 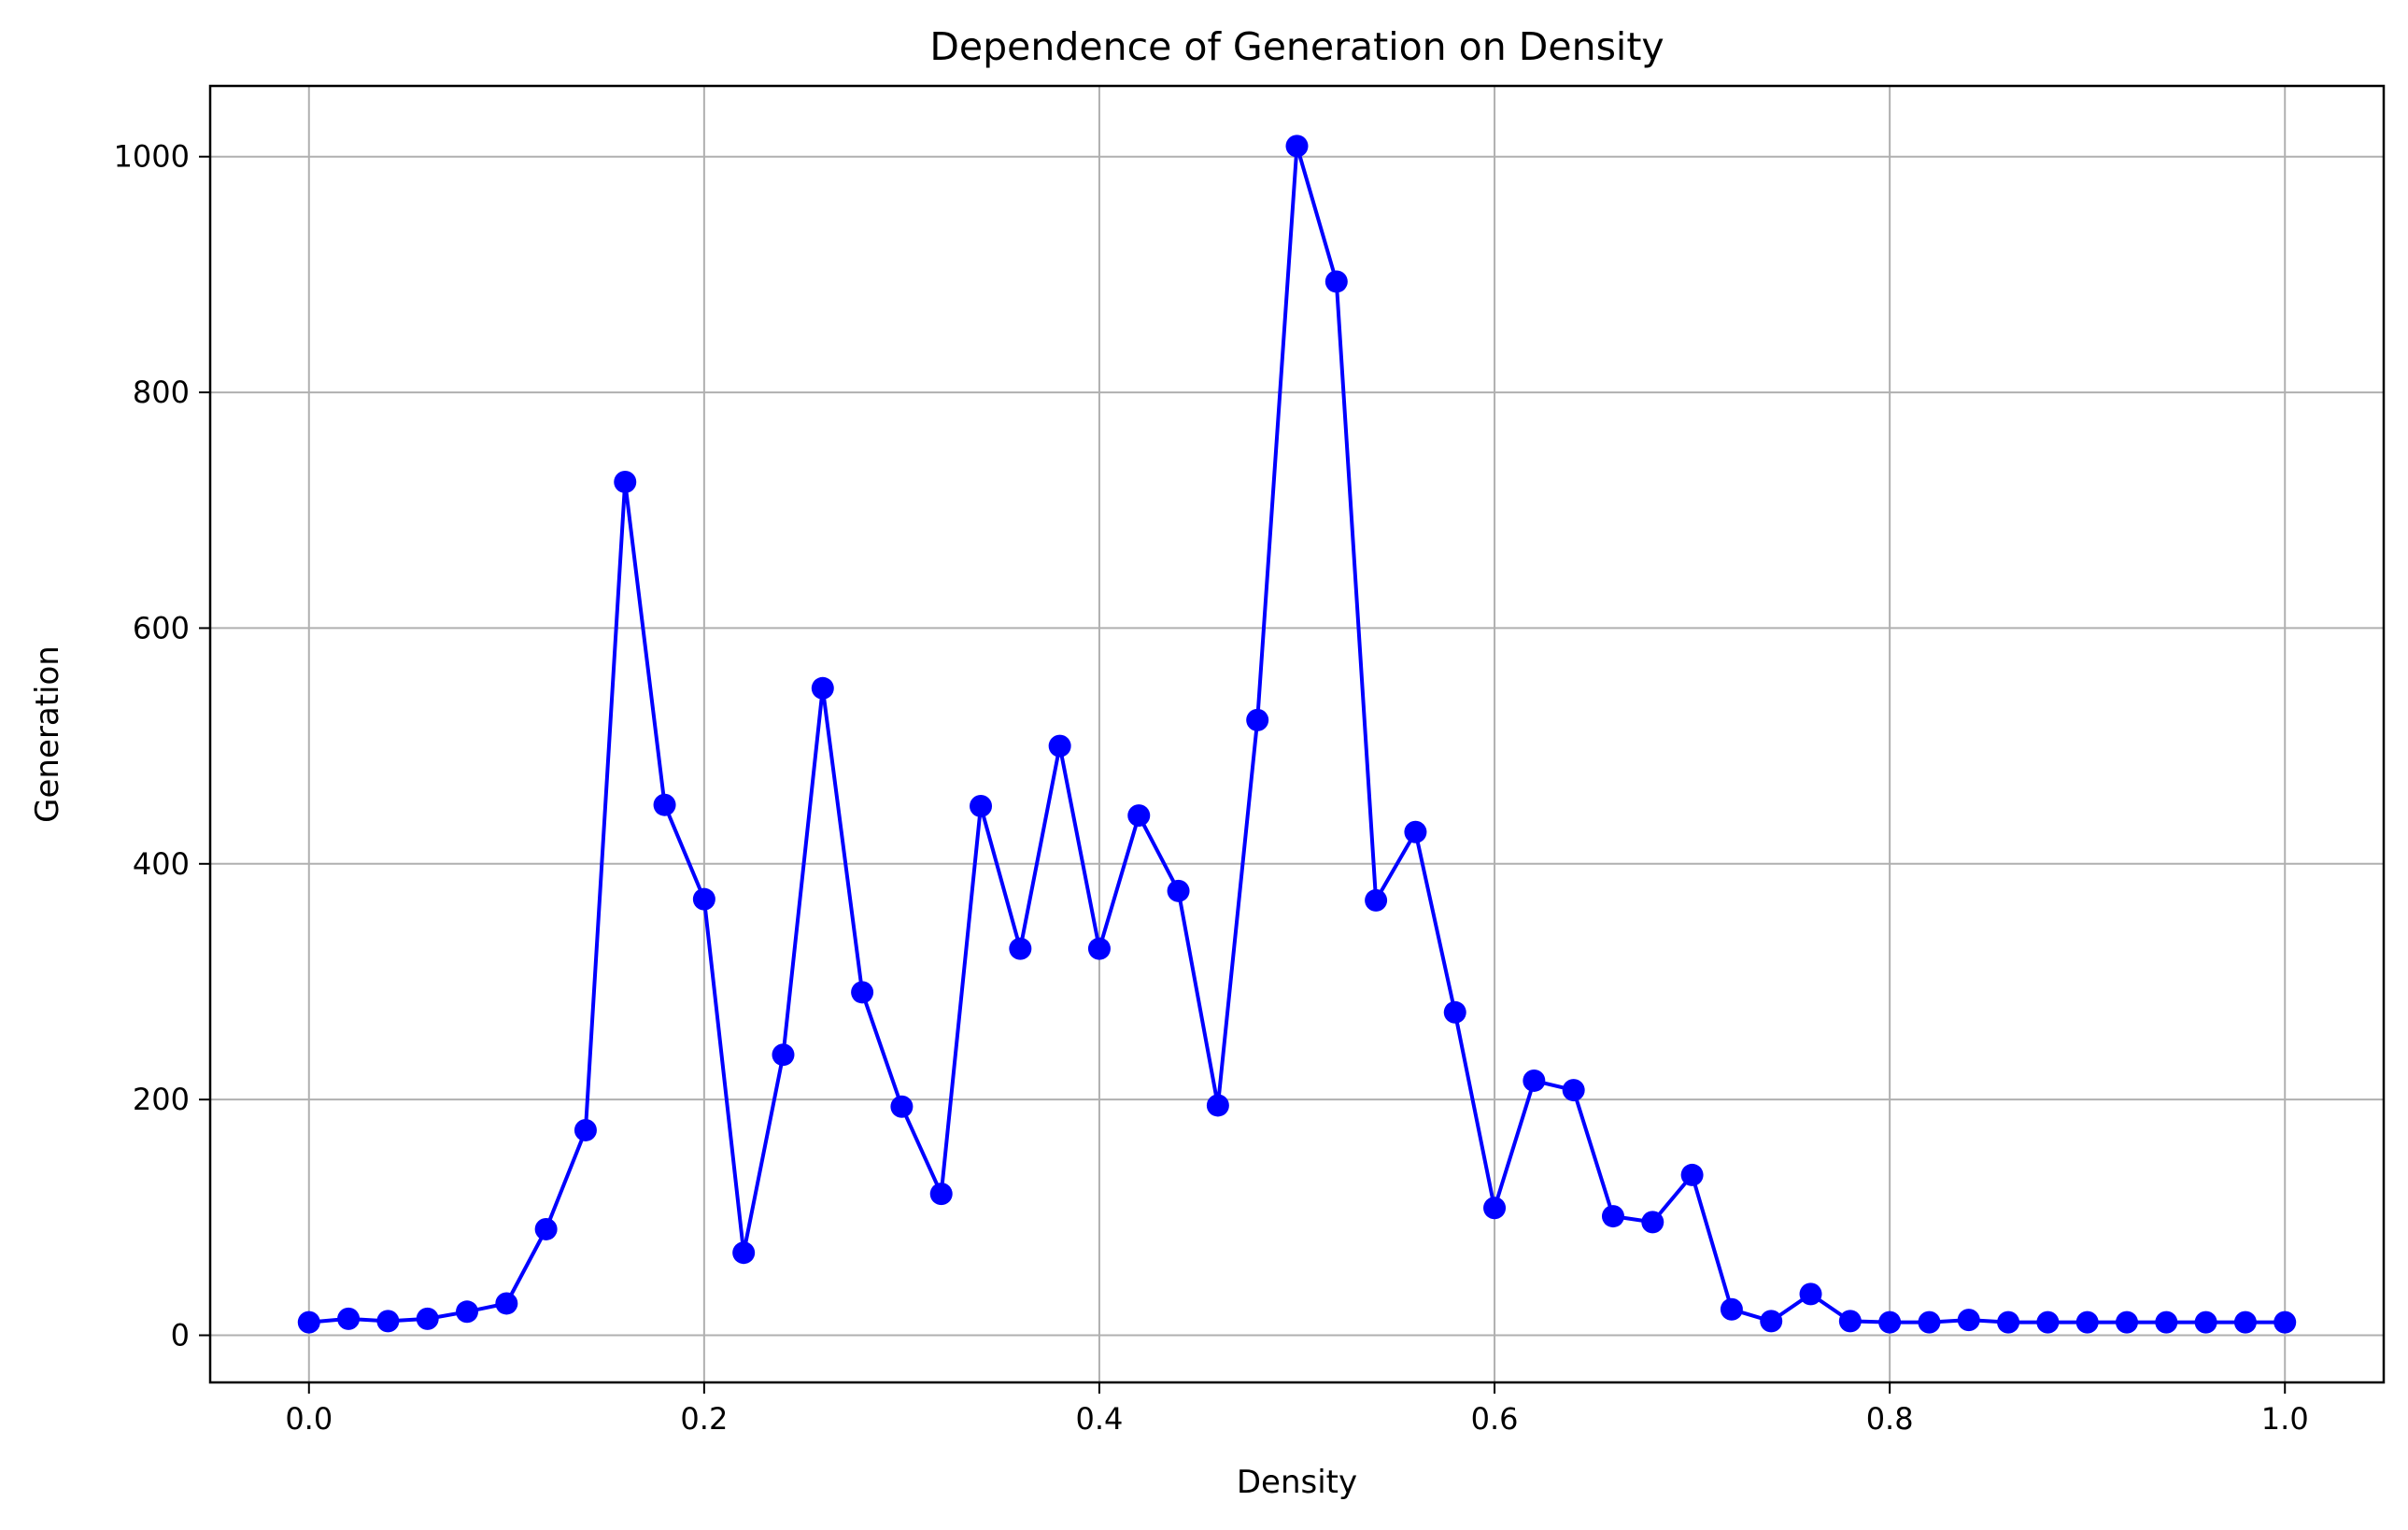 What do you see at coordinates (1297, 1482) in the screenshot?
I see `x-axis-label: Density` at bounding box center [1297, 1482].